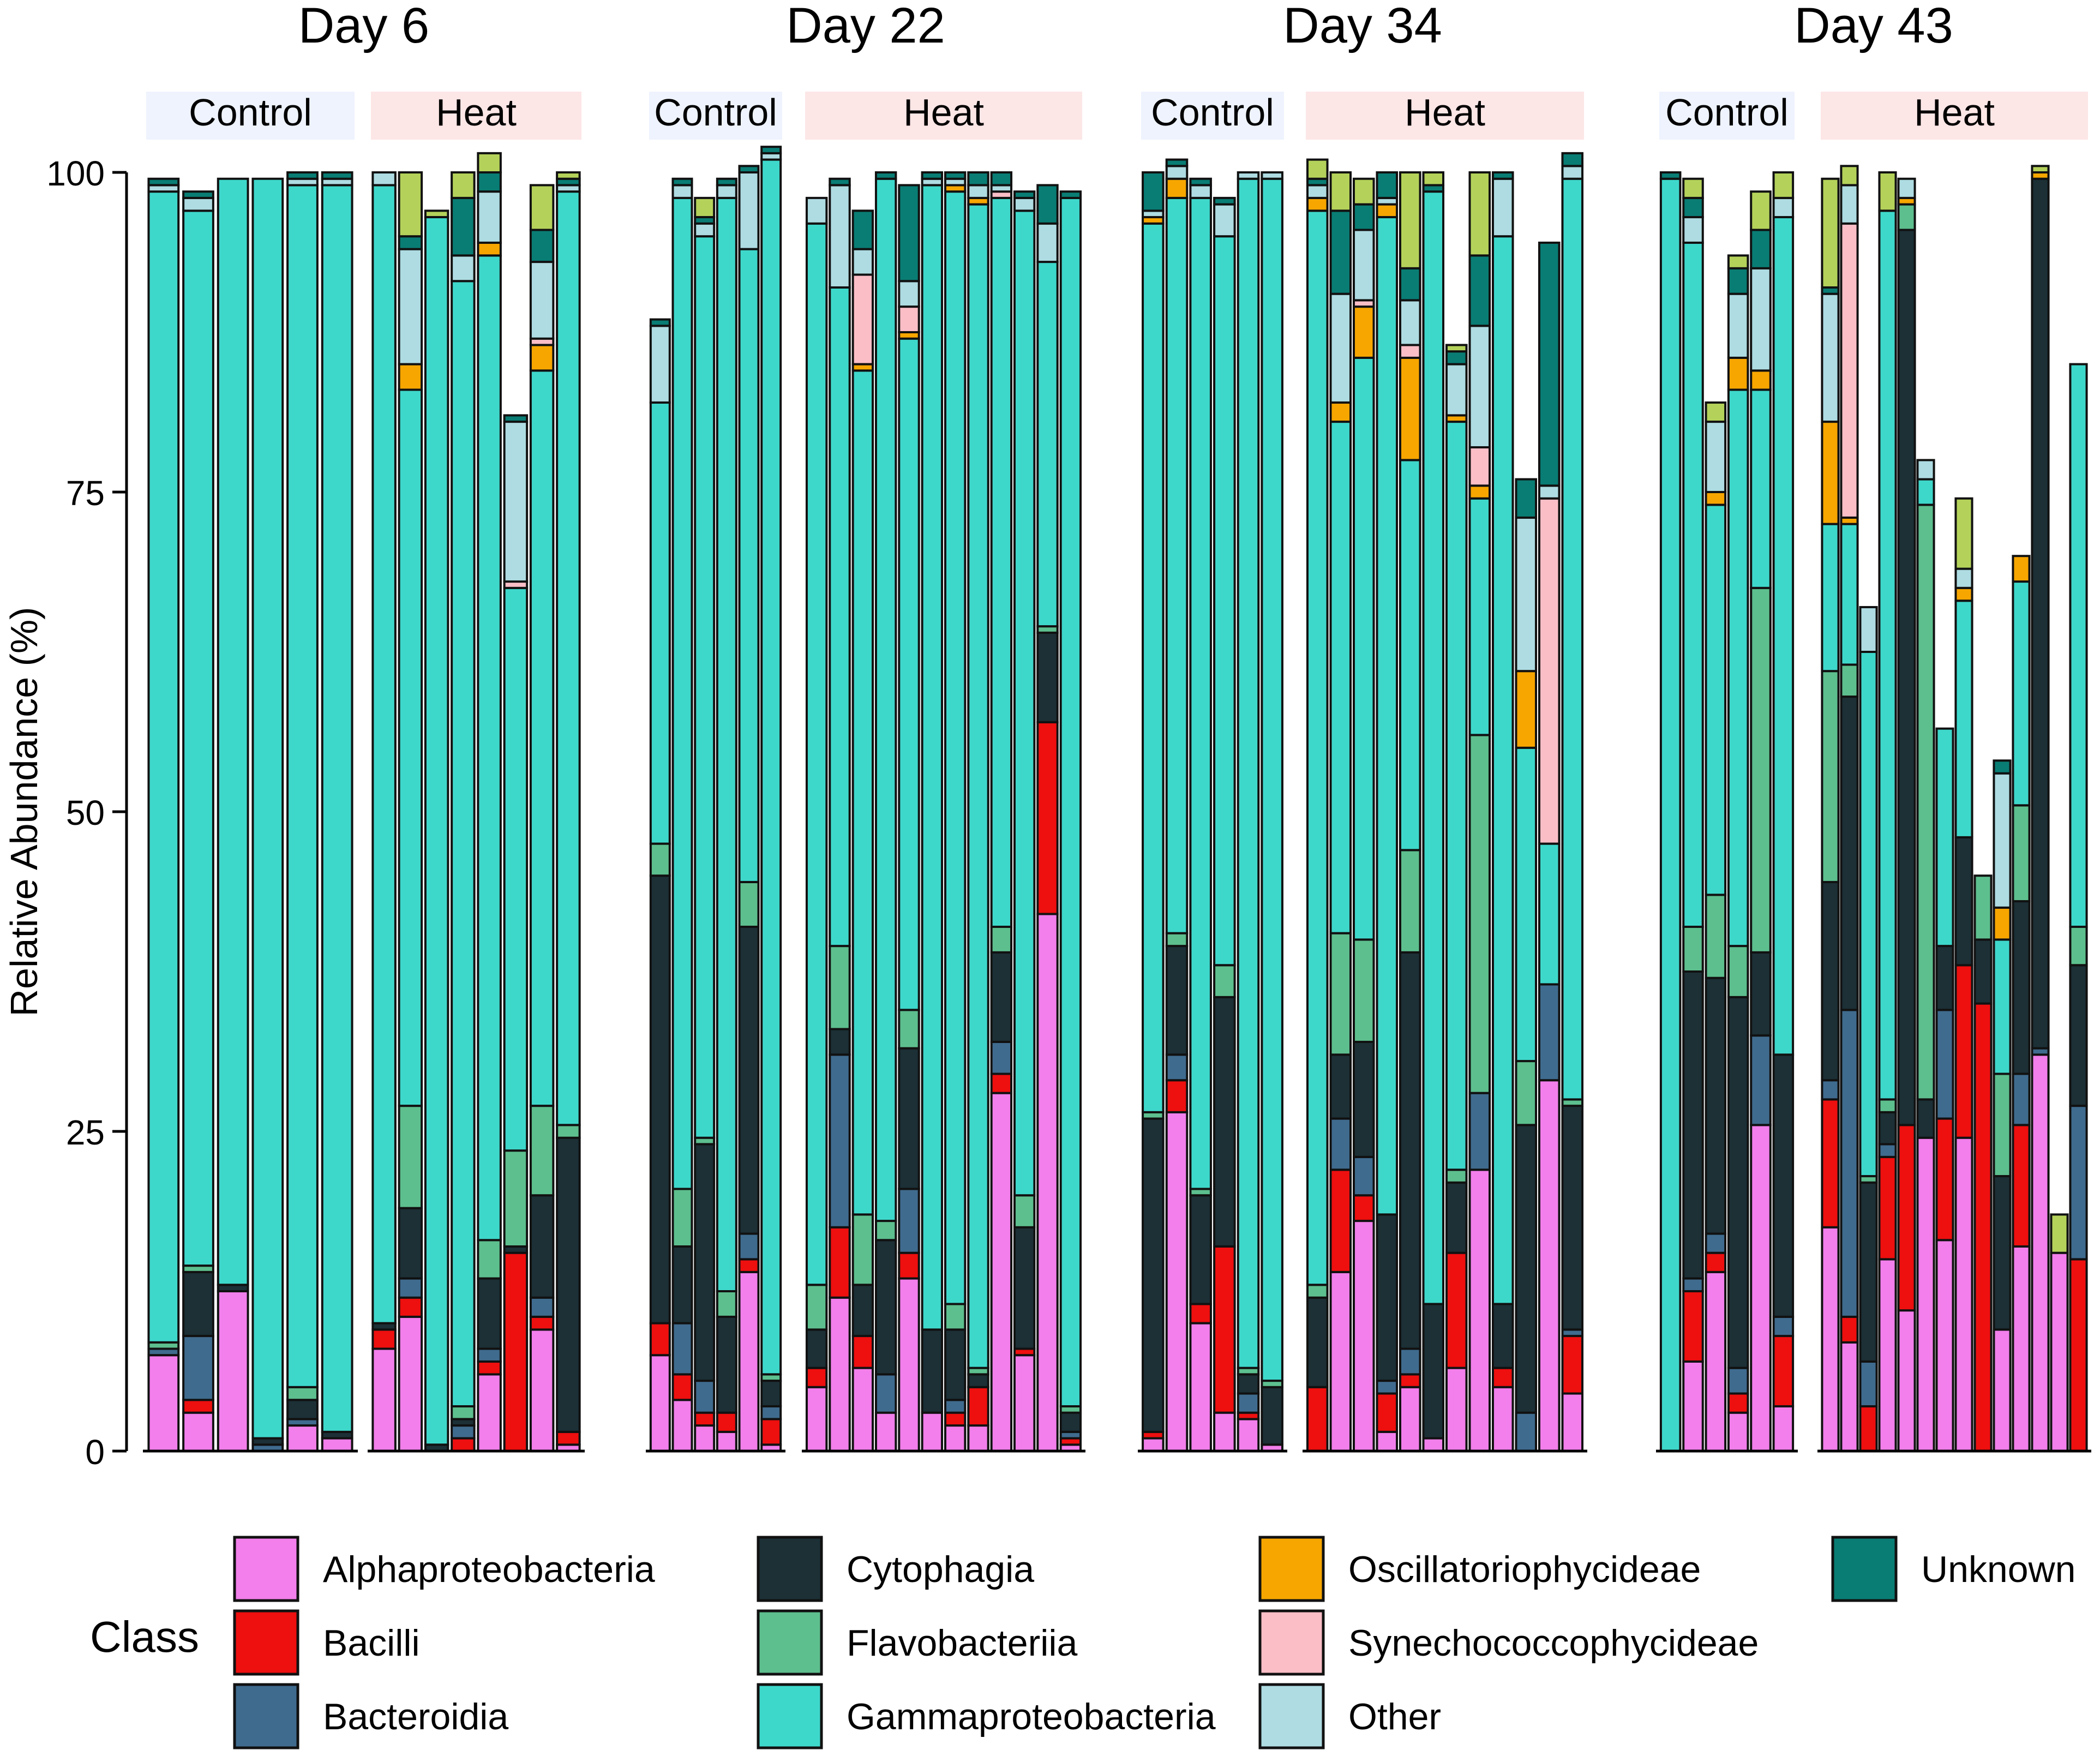 This screenshot has width=2100, height=1750. Describe the element at coordinates (1873, 26) in the screenshot. I see `day-title: Day 43` at that location.